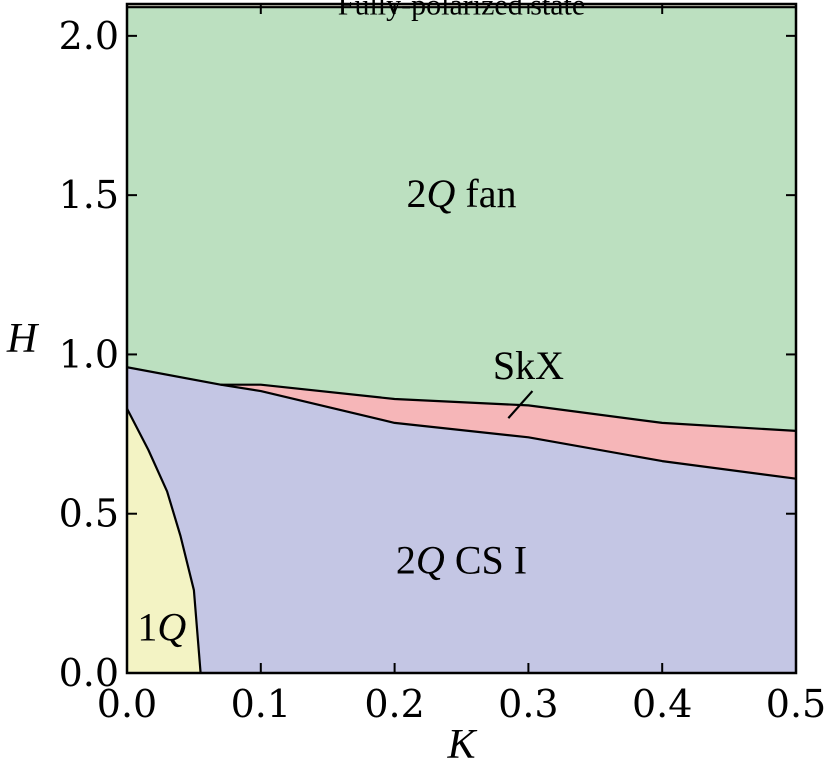  I want to click on x-tick-label-3: 0.3, so click(528, 704).